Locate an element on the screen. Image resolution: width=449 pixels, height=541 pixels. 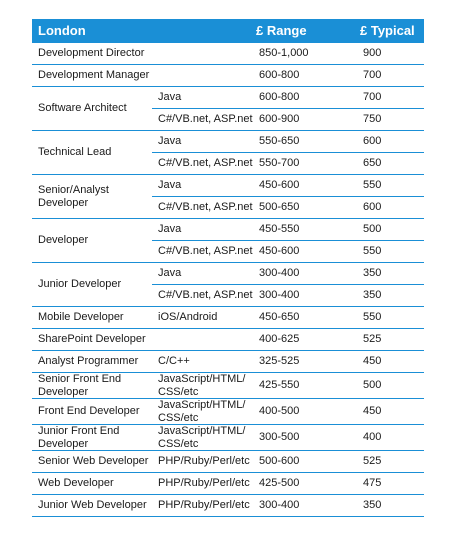
sub-row: JavaScript/HTML/ CSS/etc 300-500 400 is located at coordinates (288, 437).